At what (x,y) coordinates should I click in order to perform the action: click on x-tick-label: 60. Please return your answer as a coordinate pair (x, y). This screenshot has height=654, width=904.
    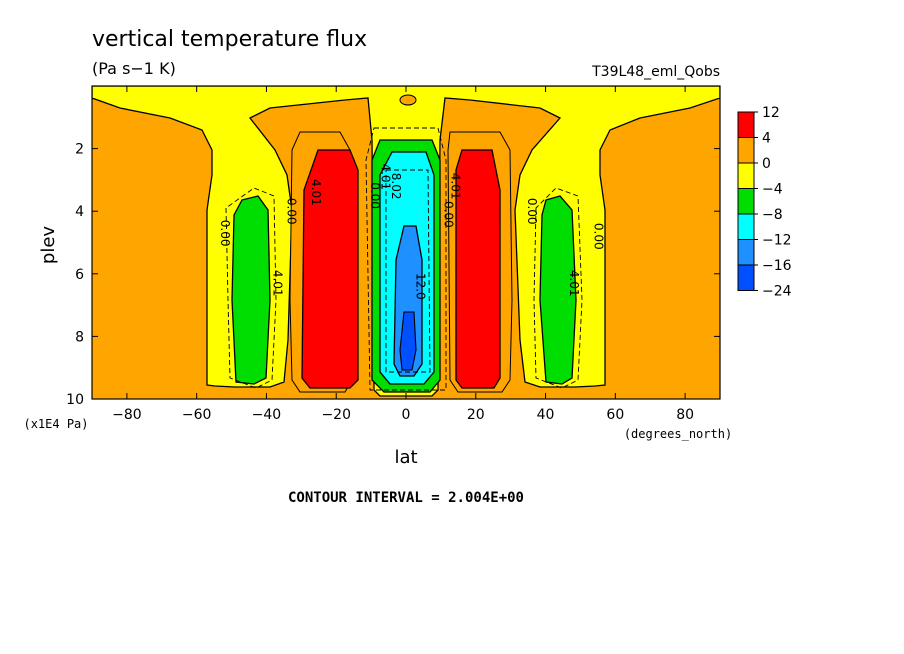
    Looking at the image, I should click on (615, 415).